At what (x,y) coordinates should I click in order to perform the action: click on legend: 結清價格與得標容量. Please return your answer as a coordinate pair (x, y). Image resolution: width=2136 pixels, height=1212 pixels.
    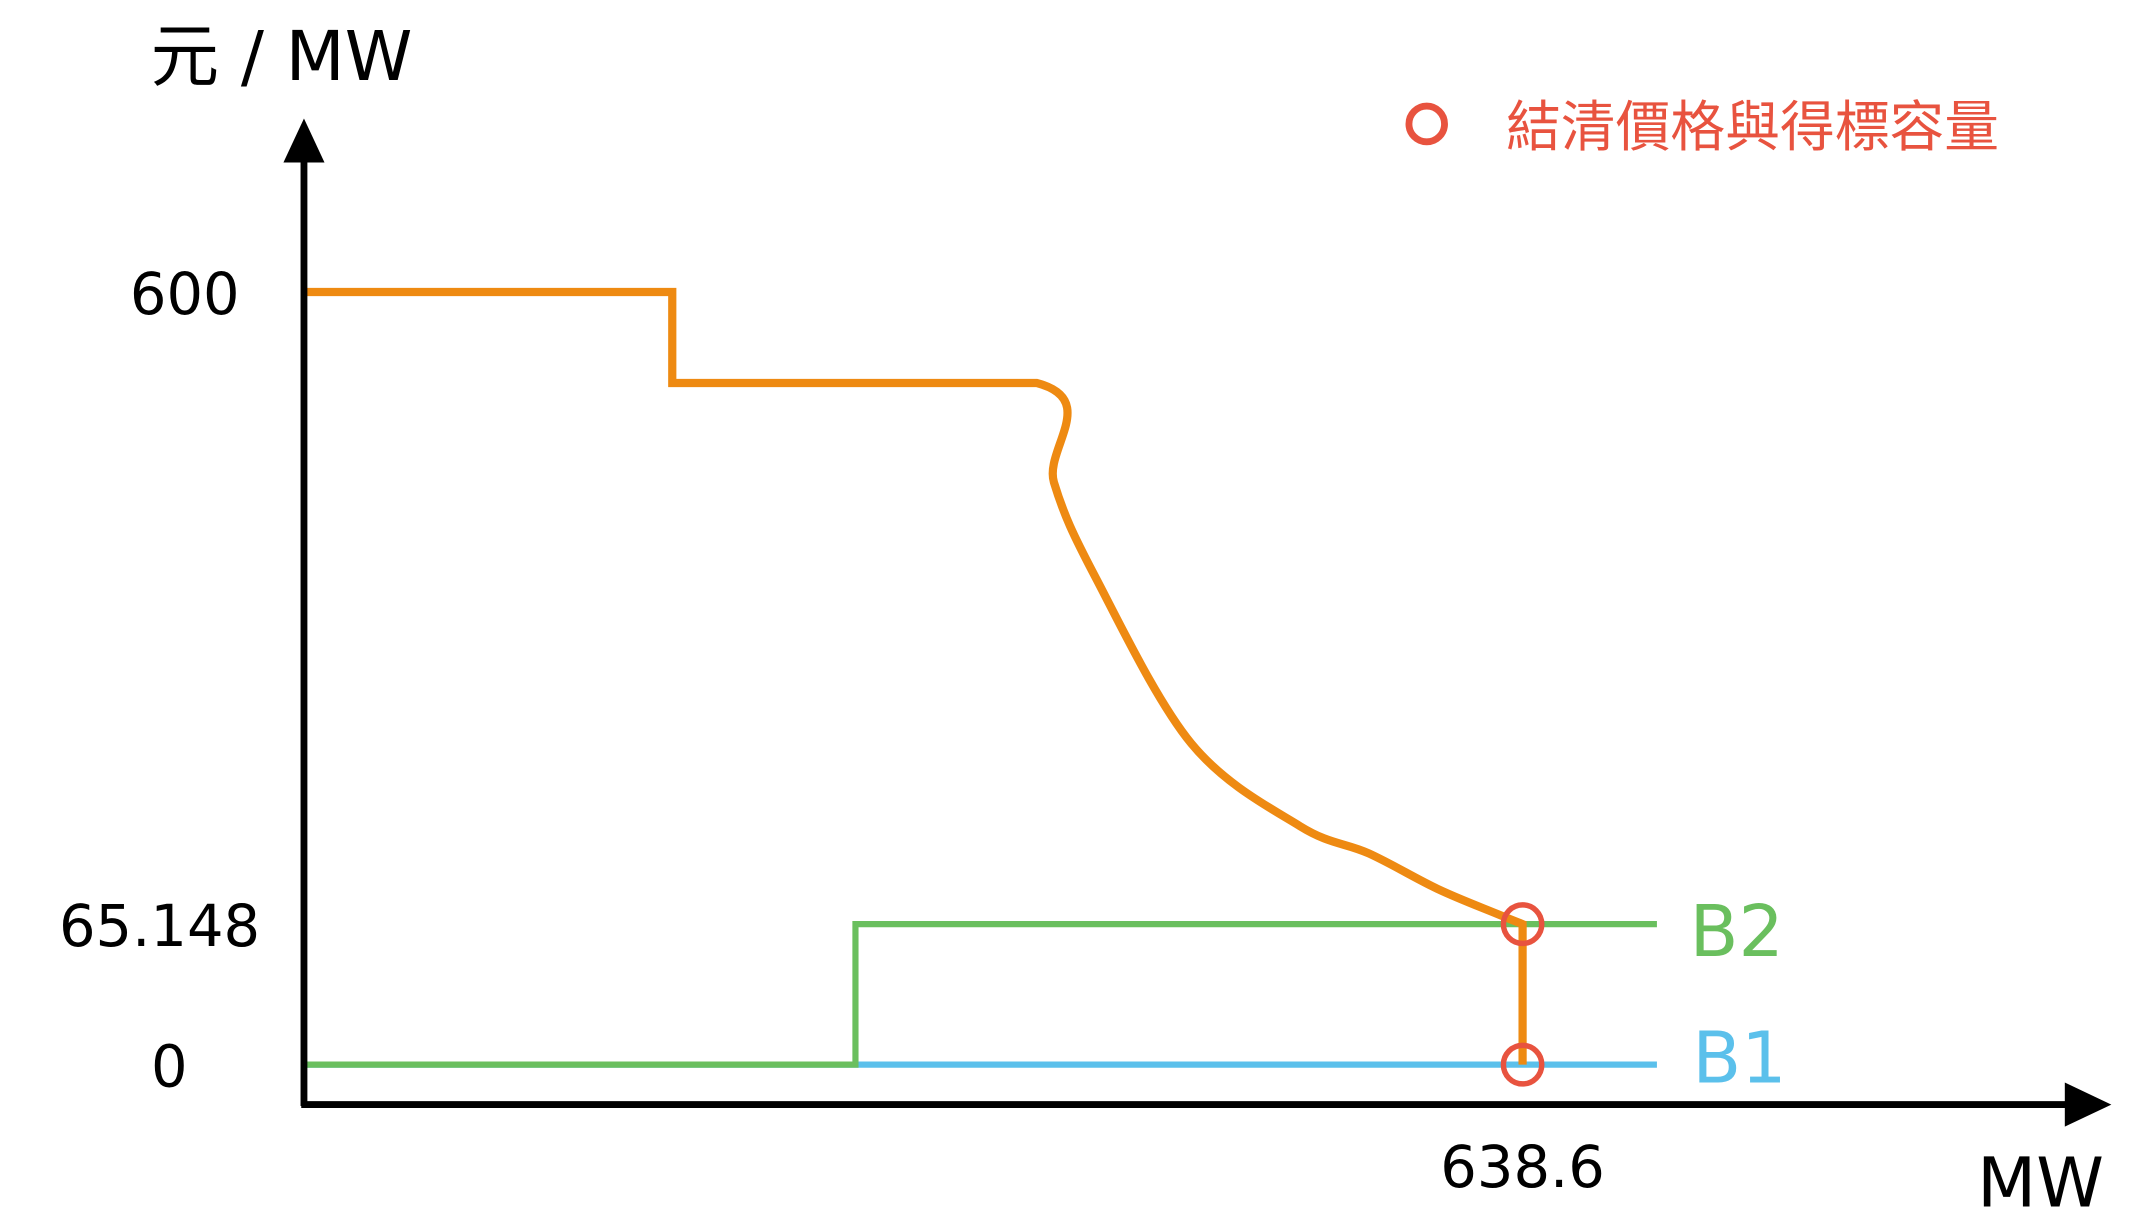
    Looking at the image, I should click on (1702, 127).